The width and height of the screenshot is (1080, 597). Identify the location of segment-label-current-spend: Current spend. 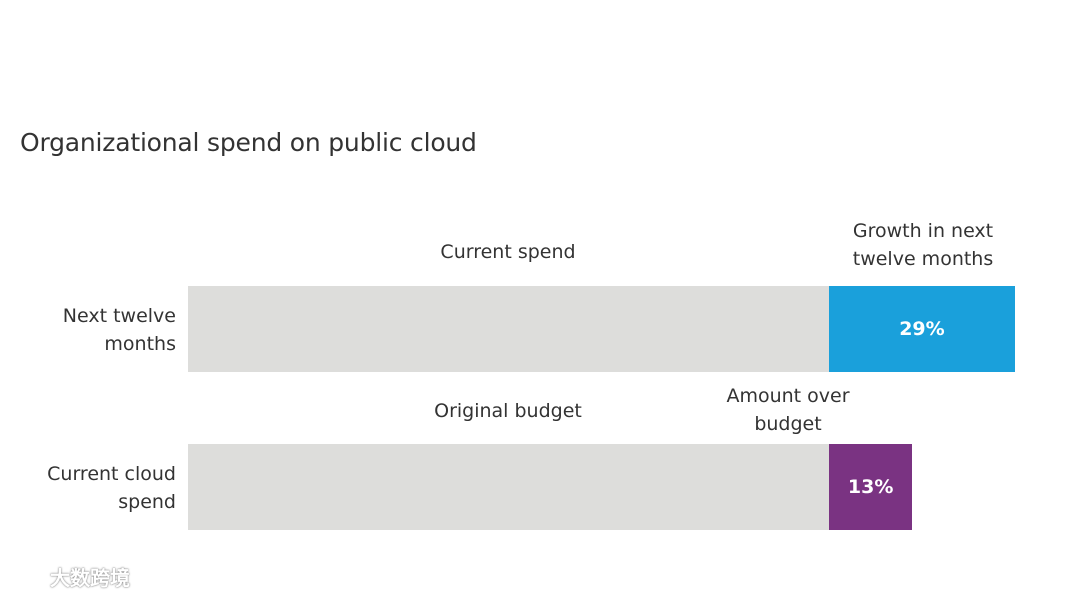
(508, 252).